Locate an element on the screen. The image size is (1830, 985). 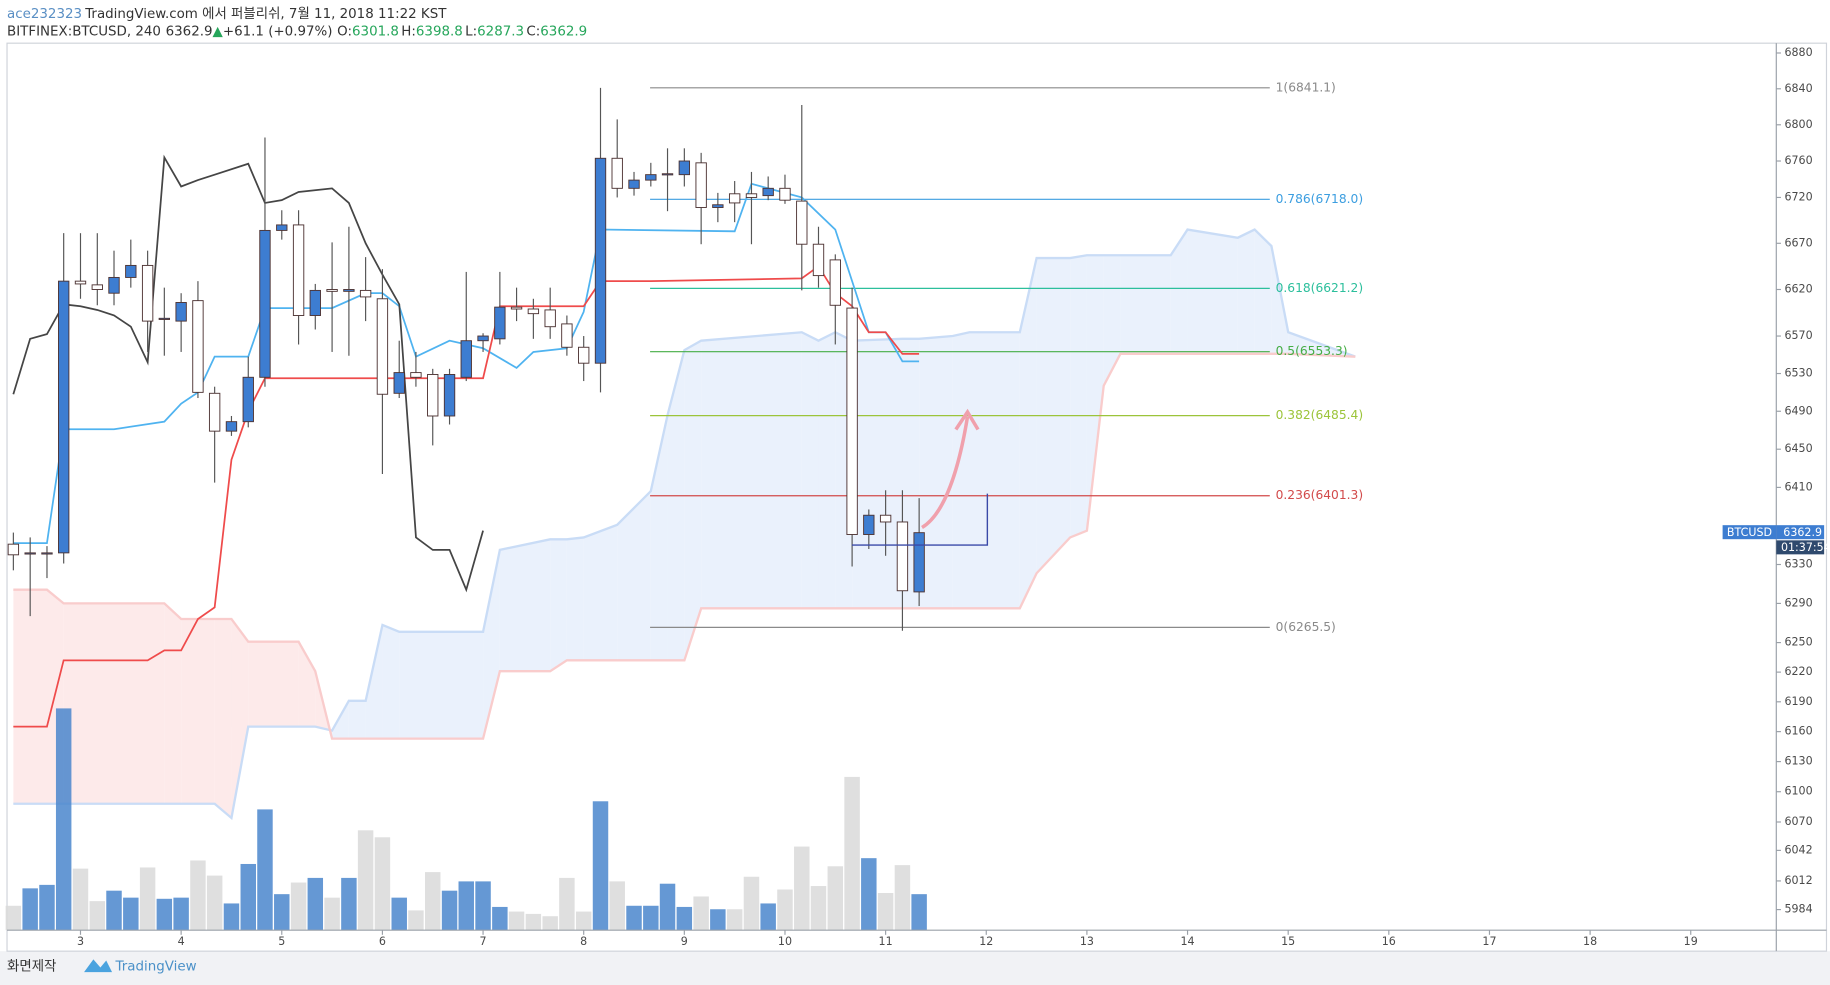
x-tick-label: 7 is located at coordinates (483, 941).